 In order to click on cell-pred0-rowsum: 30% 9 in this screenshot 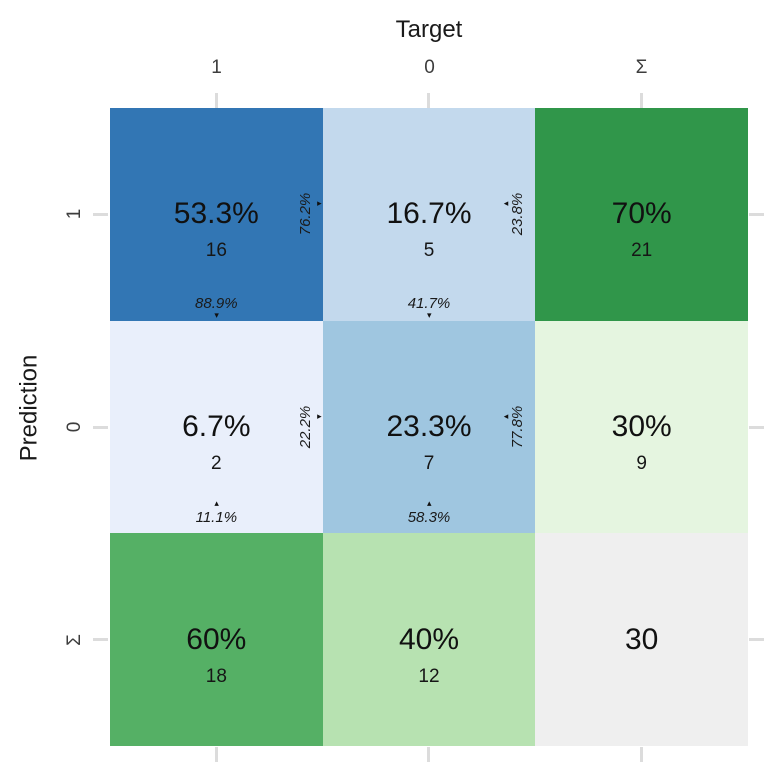, I will do `click(641, 427)`.